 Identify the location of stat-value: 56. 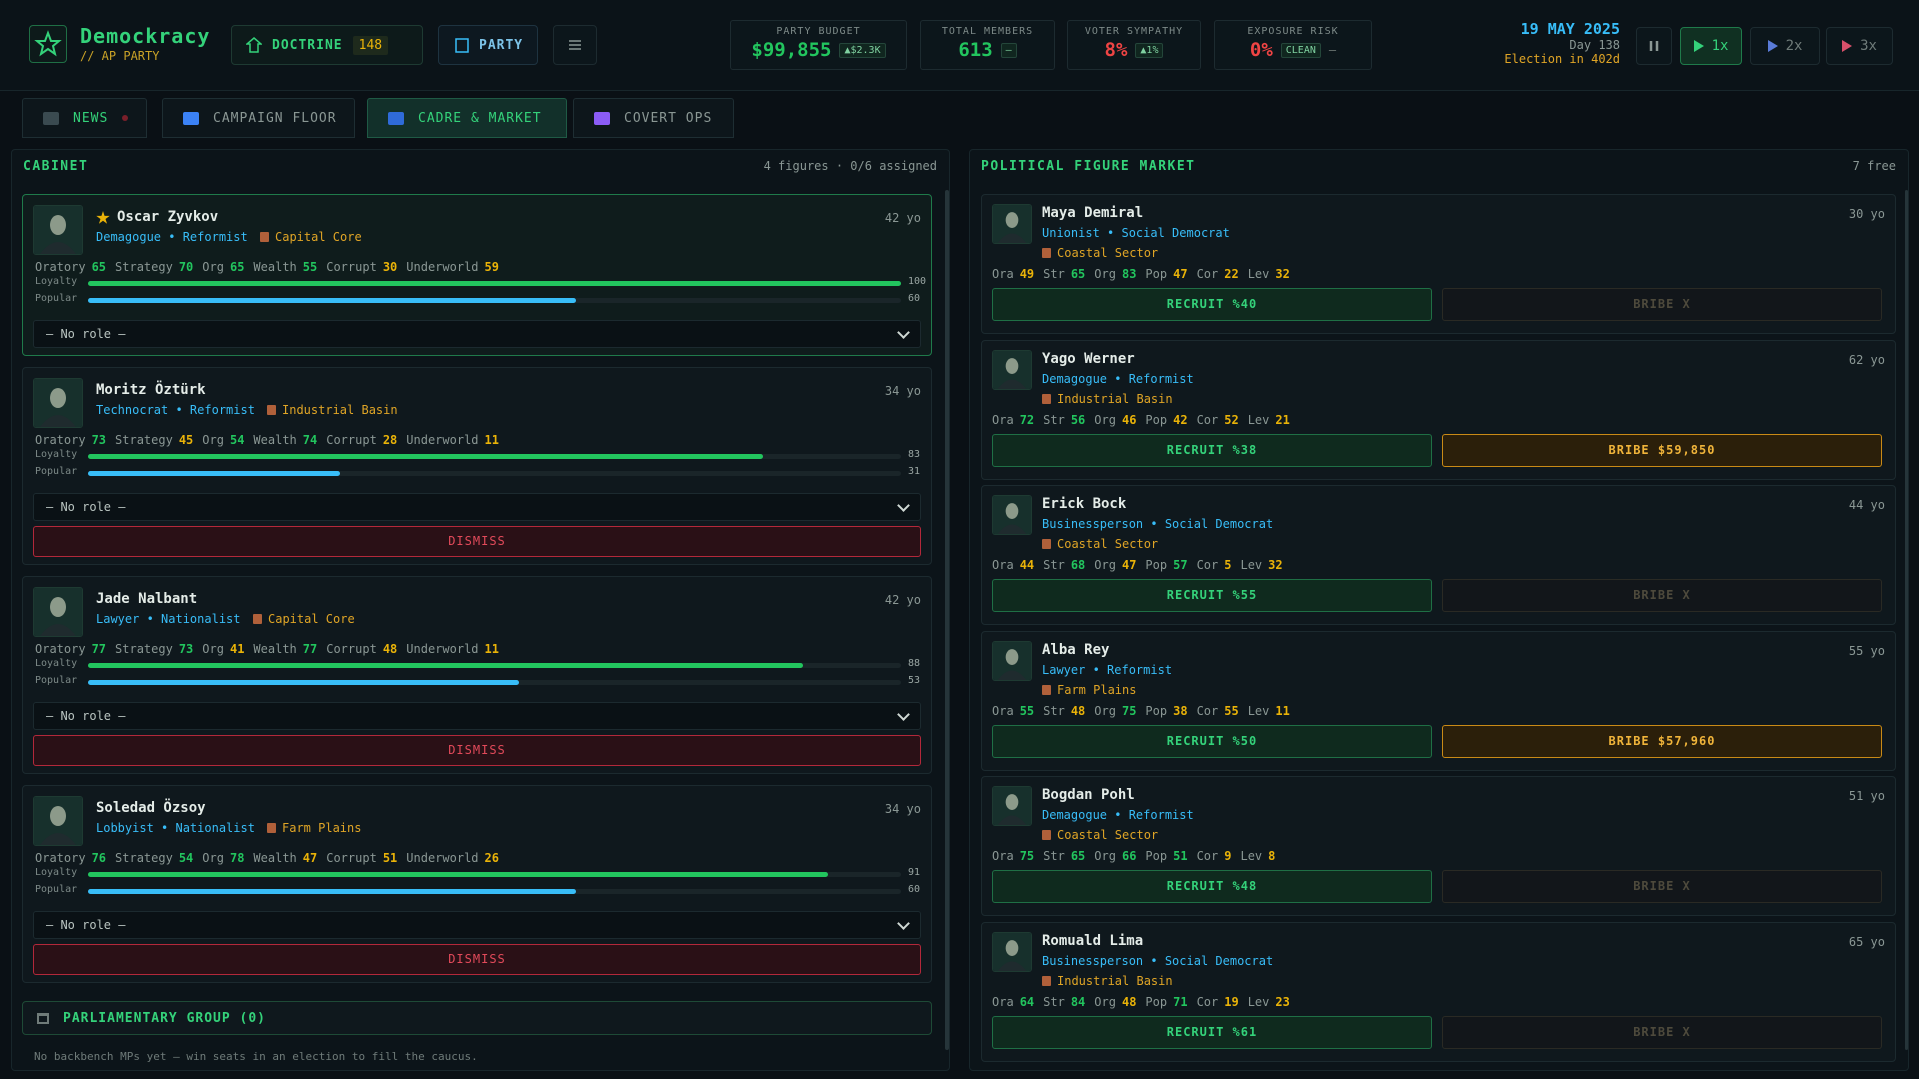
(1078, 419).